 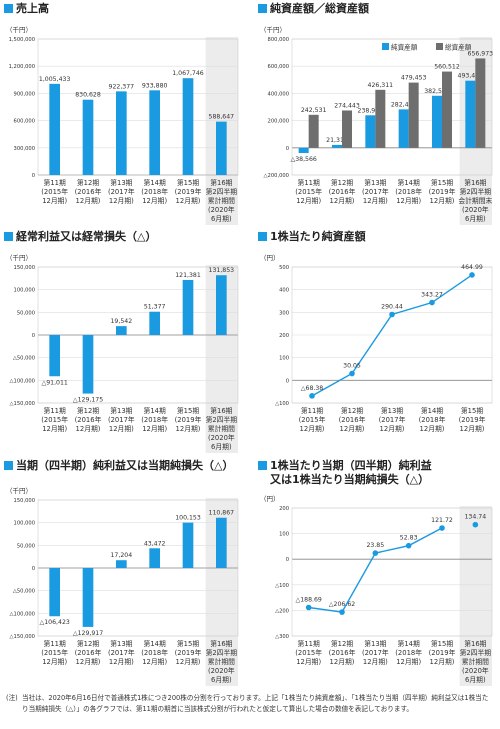 I want to click on category-label: 第12期, so click(x=88, y=182).